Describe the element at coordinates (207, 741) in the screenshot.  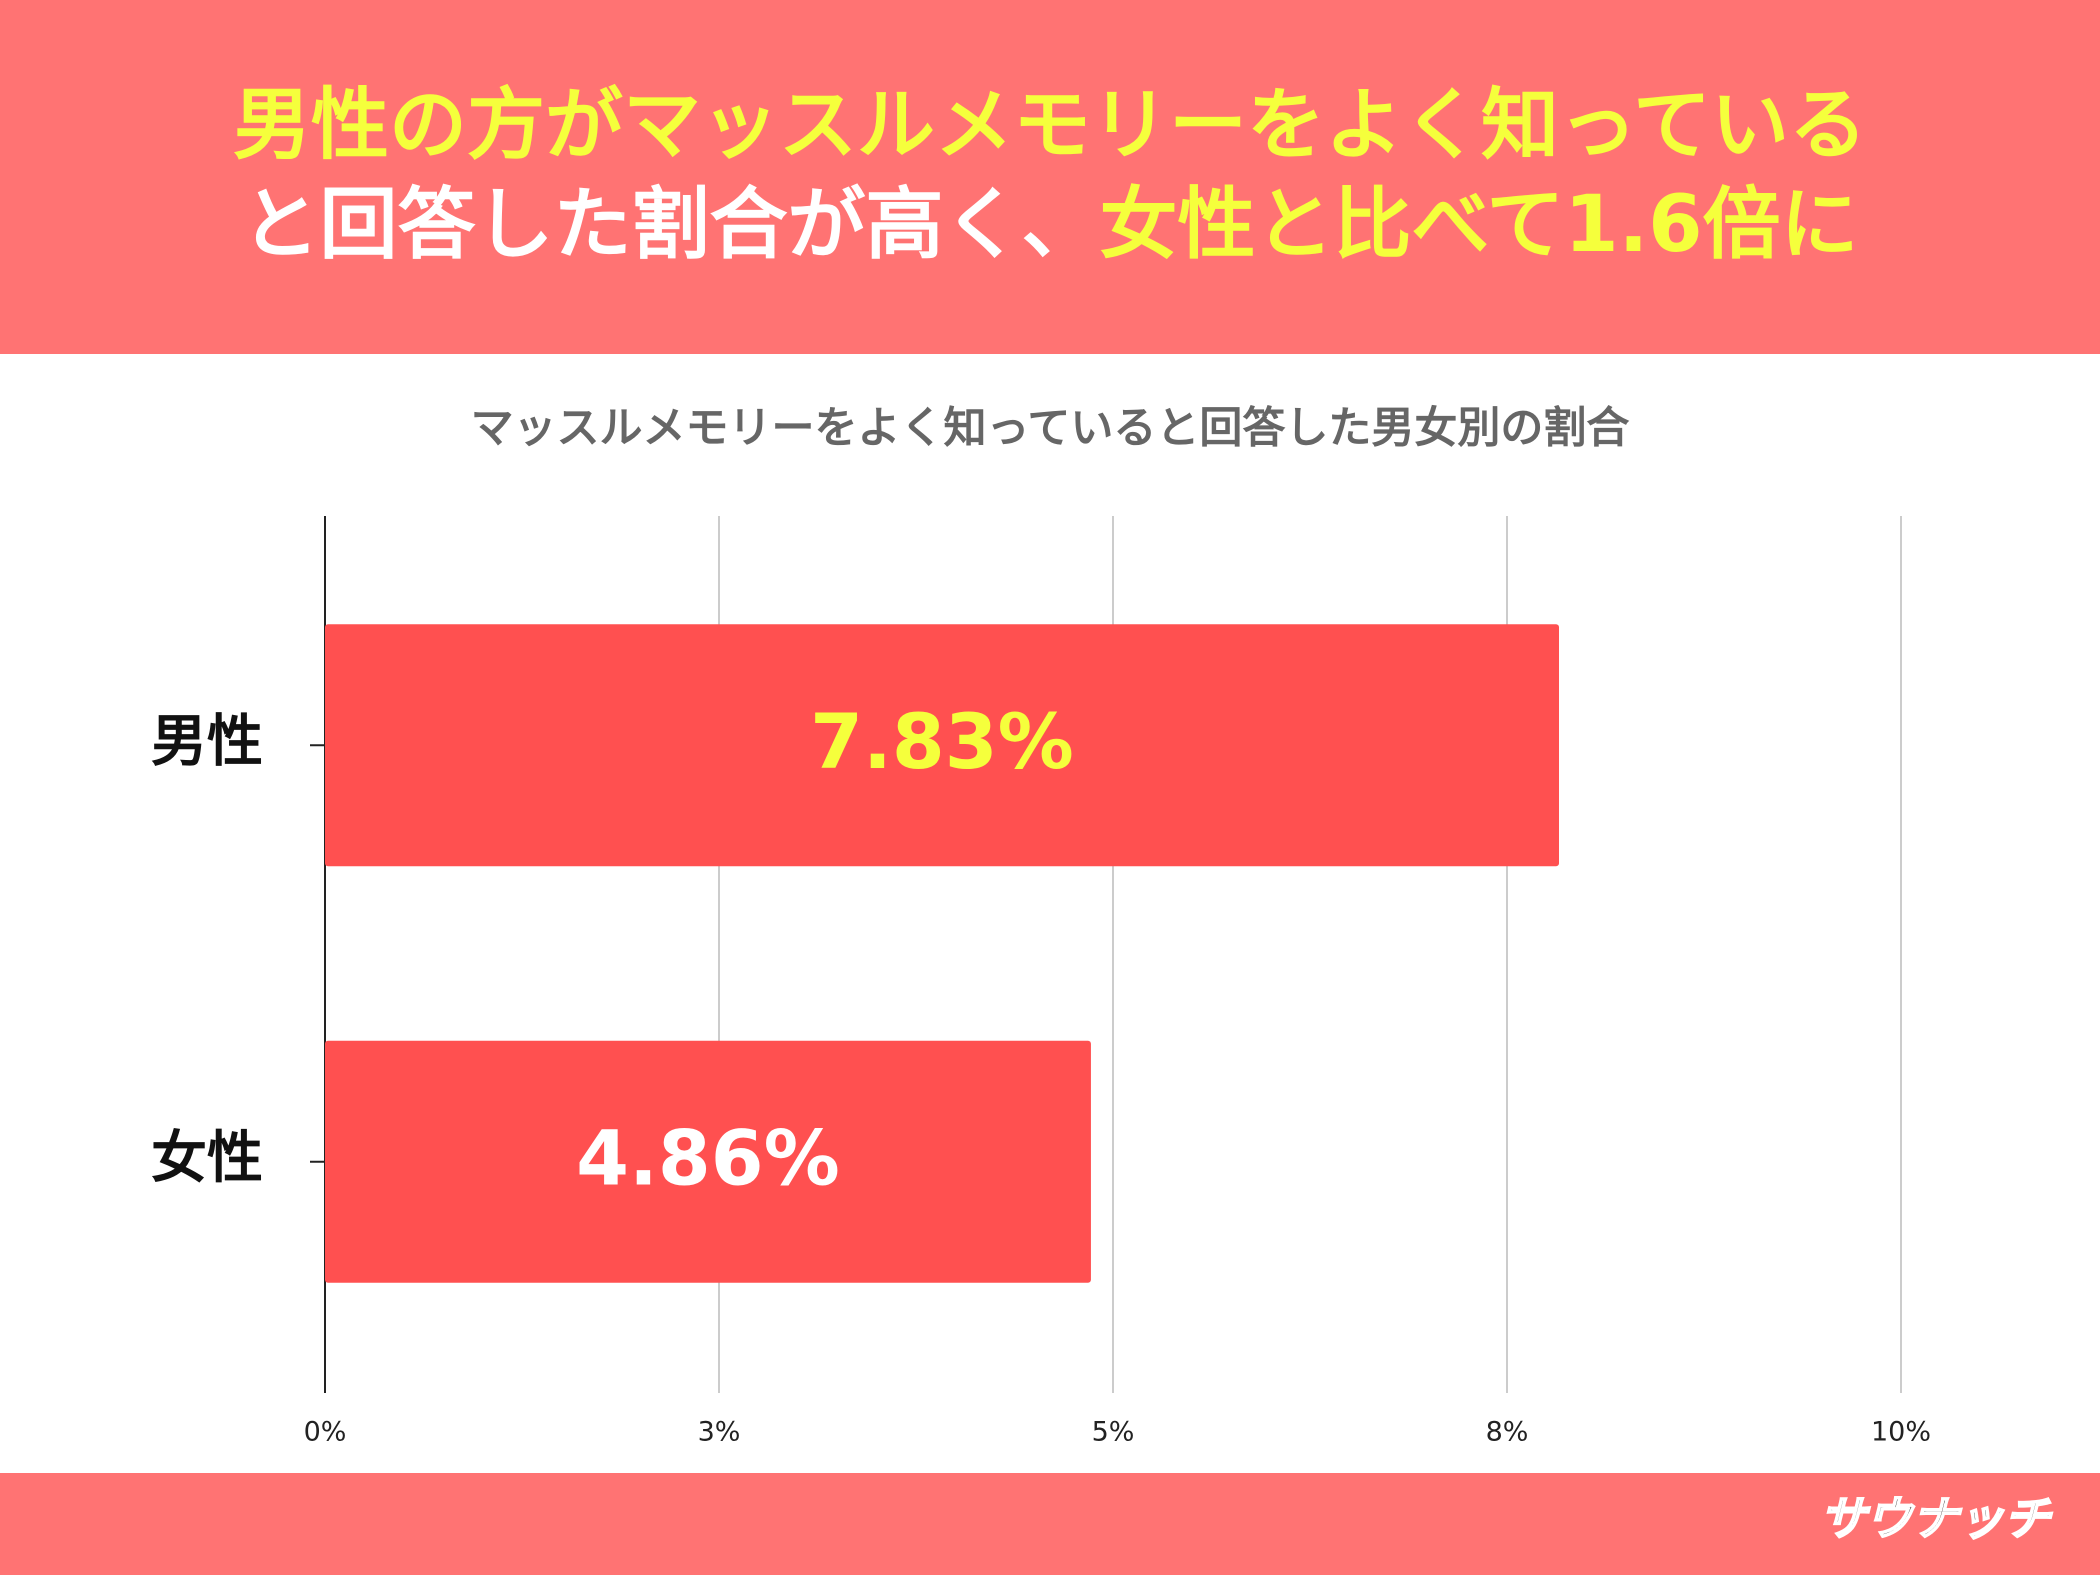
I see `y-tick-label: 男性` at that location.